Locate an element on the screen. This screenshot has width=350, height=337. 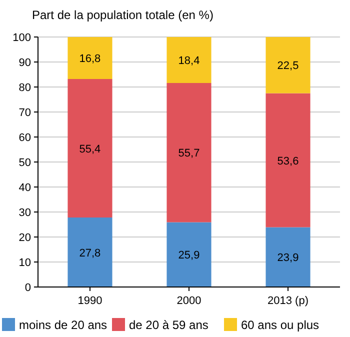
data-label: 53,6 is located at coordinates (288, 161).